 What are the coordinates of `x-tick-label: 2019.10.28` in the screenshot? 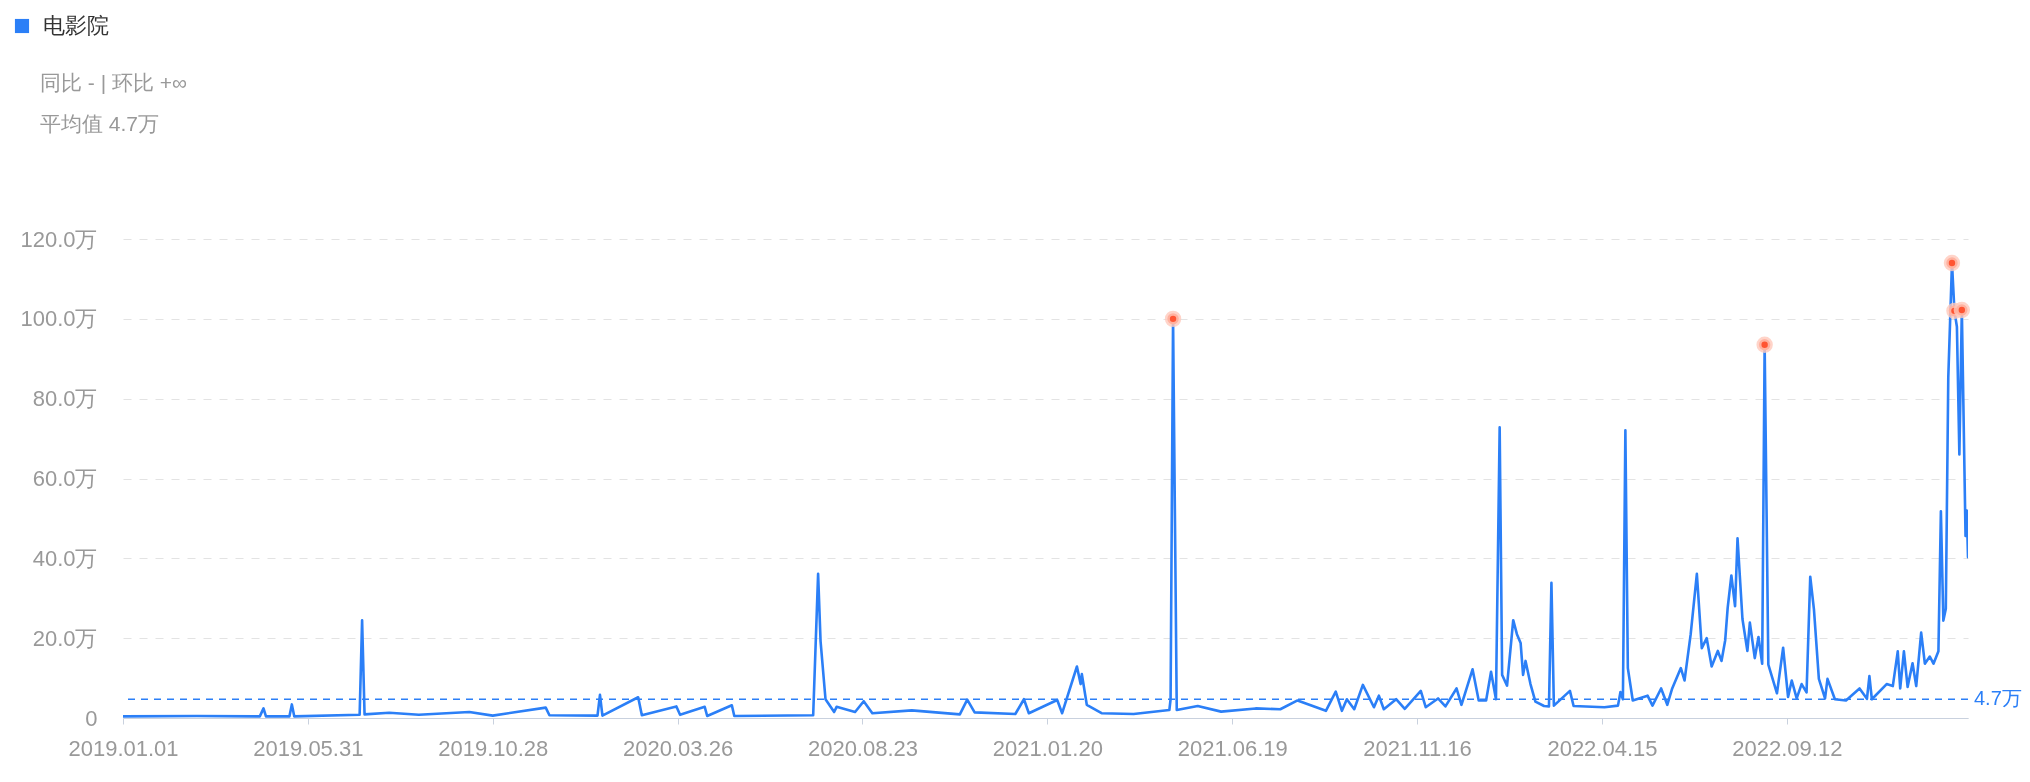 It's located at (493, 748).